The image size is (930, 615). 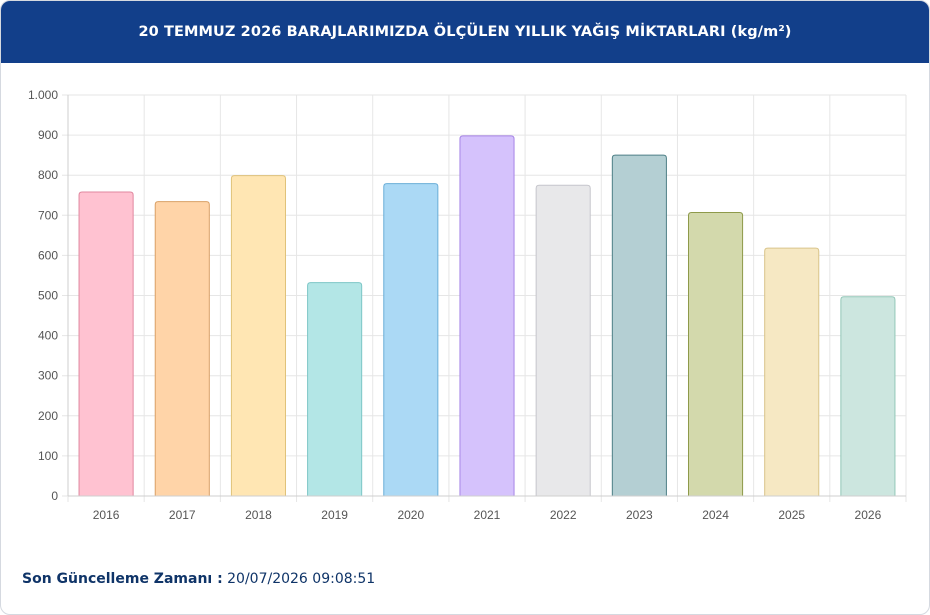 What do you see at coordinates (334, 515) in the screenshot?
I see `x-tick-label: 2019` at bounding box center [334, 515].